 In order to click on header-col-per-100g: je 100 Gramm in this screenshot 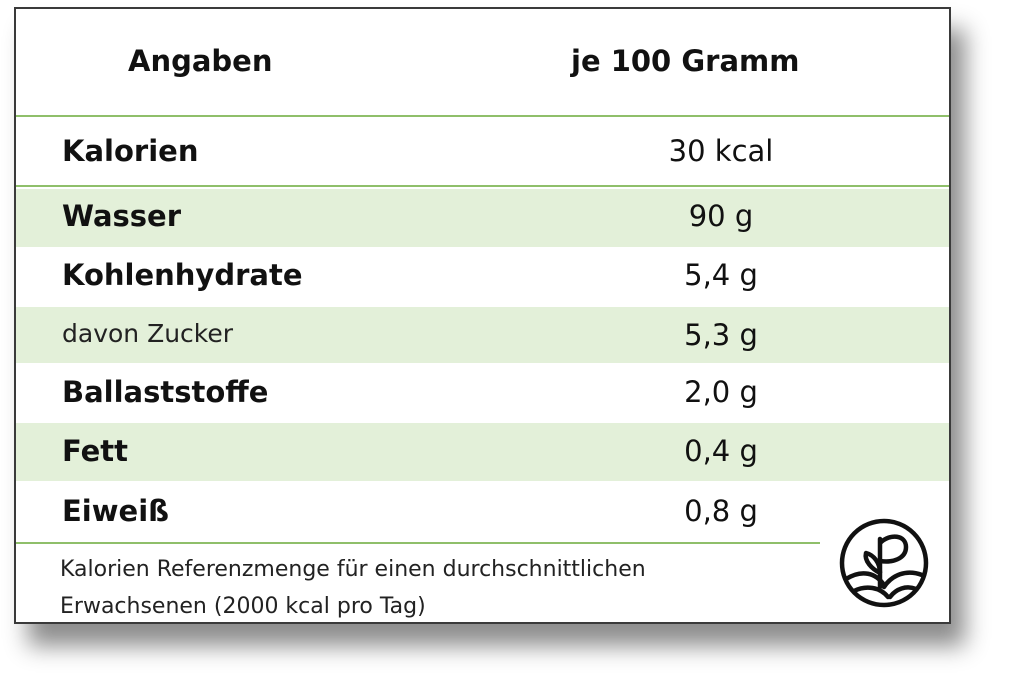, I will do `click(685, 61)`.